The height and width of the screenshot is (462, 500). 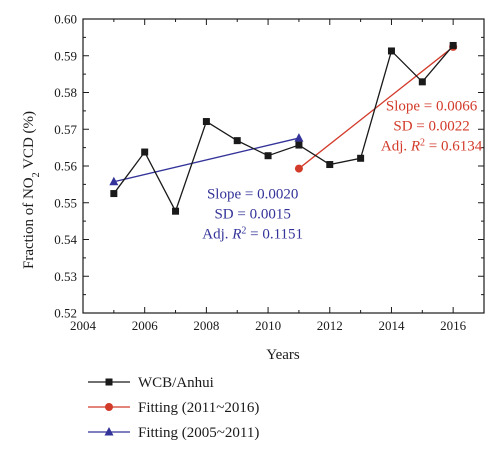 What do you see at coordinates (65, 276) in the screenshot?
I see `y-tick-label: 0.53` at bounding box center [65, 276].